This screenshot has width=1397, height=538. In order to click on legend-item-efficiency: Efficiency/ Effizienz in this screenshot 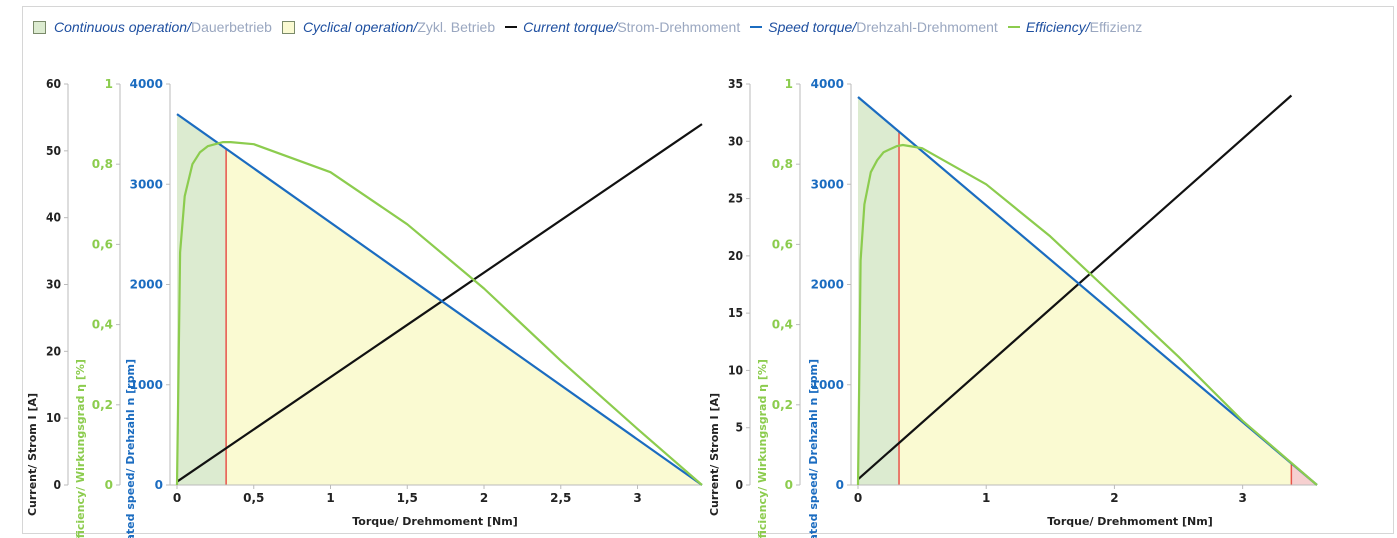, I will do `click(1075, 27)`.